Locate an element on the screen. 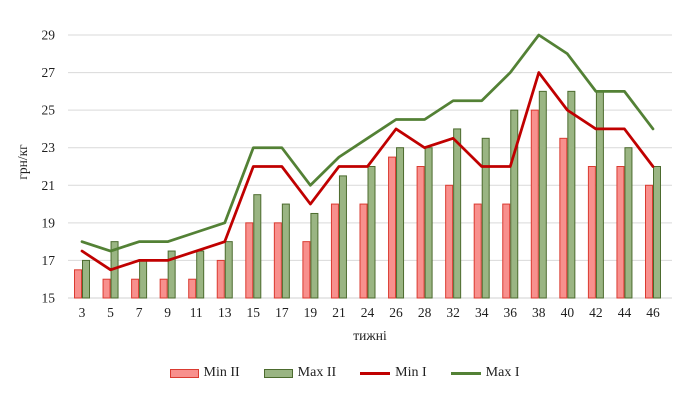  x-tick-label: 5 is located at coordinates (110, 312).